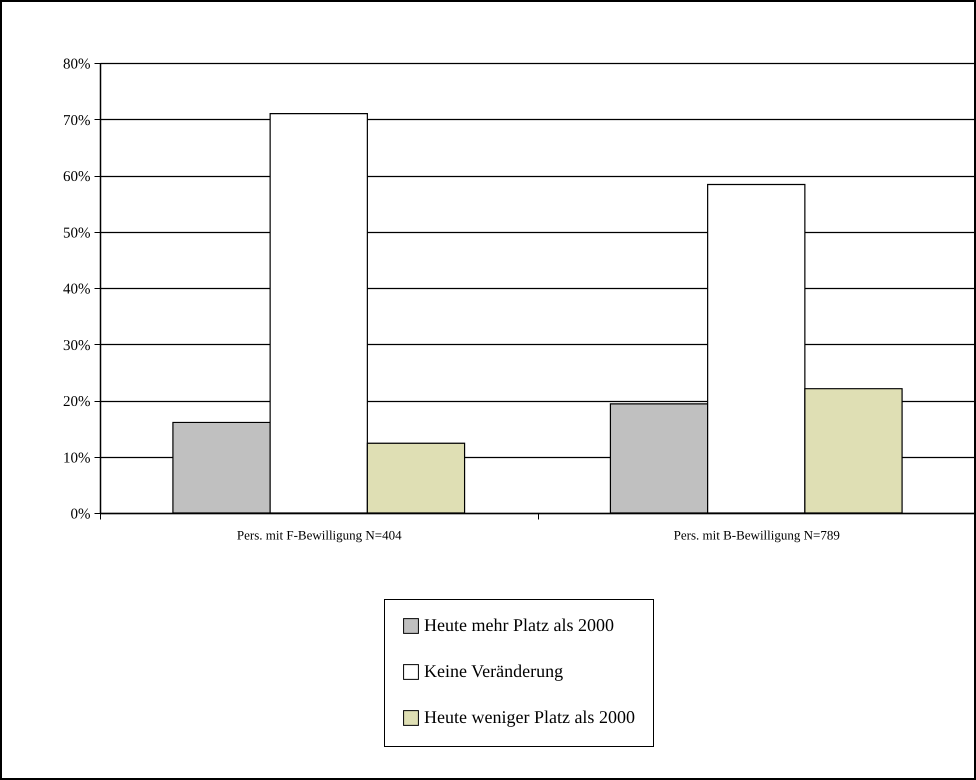 This screenshot has width=976, height=780. What do you see at coordinates (76, 346) in the screenshot?
I see `y-tick-label: 30%` at bounding box center [76, 346].